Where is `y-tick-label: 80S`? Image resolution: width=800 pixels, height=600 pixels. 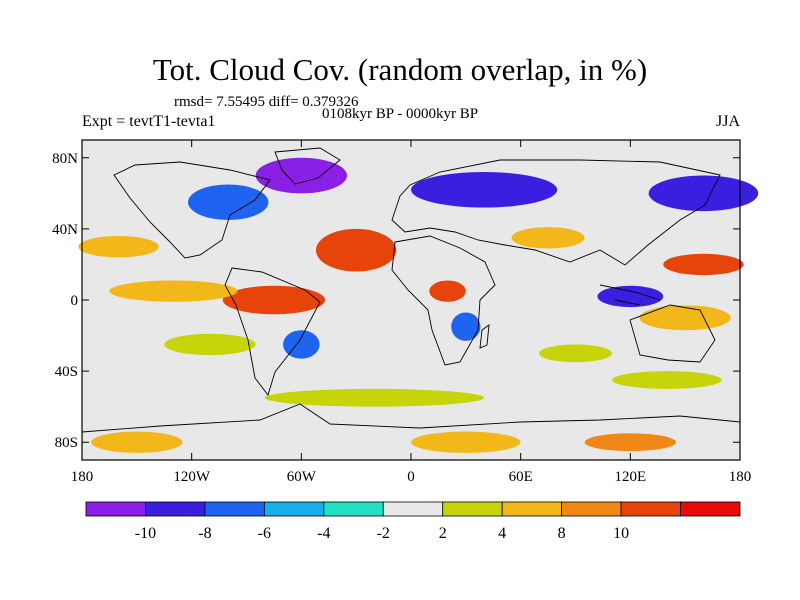
y-tick-label: 80S is located at coordinates (66, 443).